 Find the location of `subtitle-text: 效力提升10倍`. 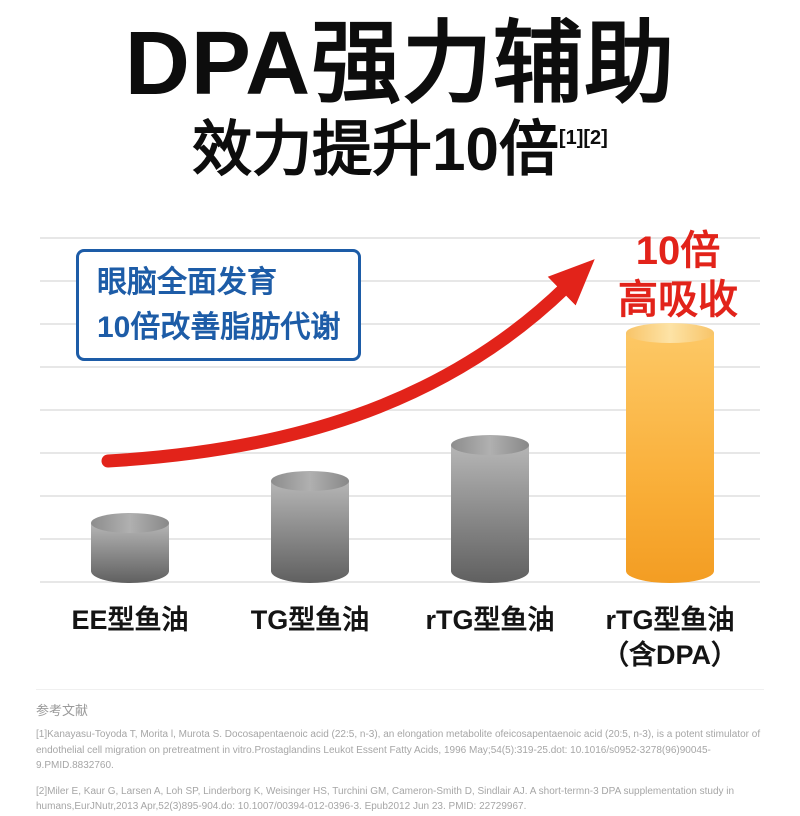

subtitle-text: 效力提升10倍 is located at coordinates (375, 150).